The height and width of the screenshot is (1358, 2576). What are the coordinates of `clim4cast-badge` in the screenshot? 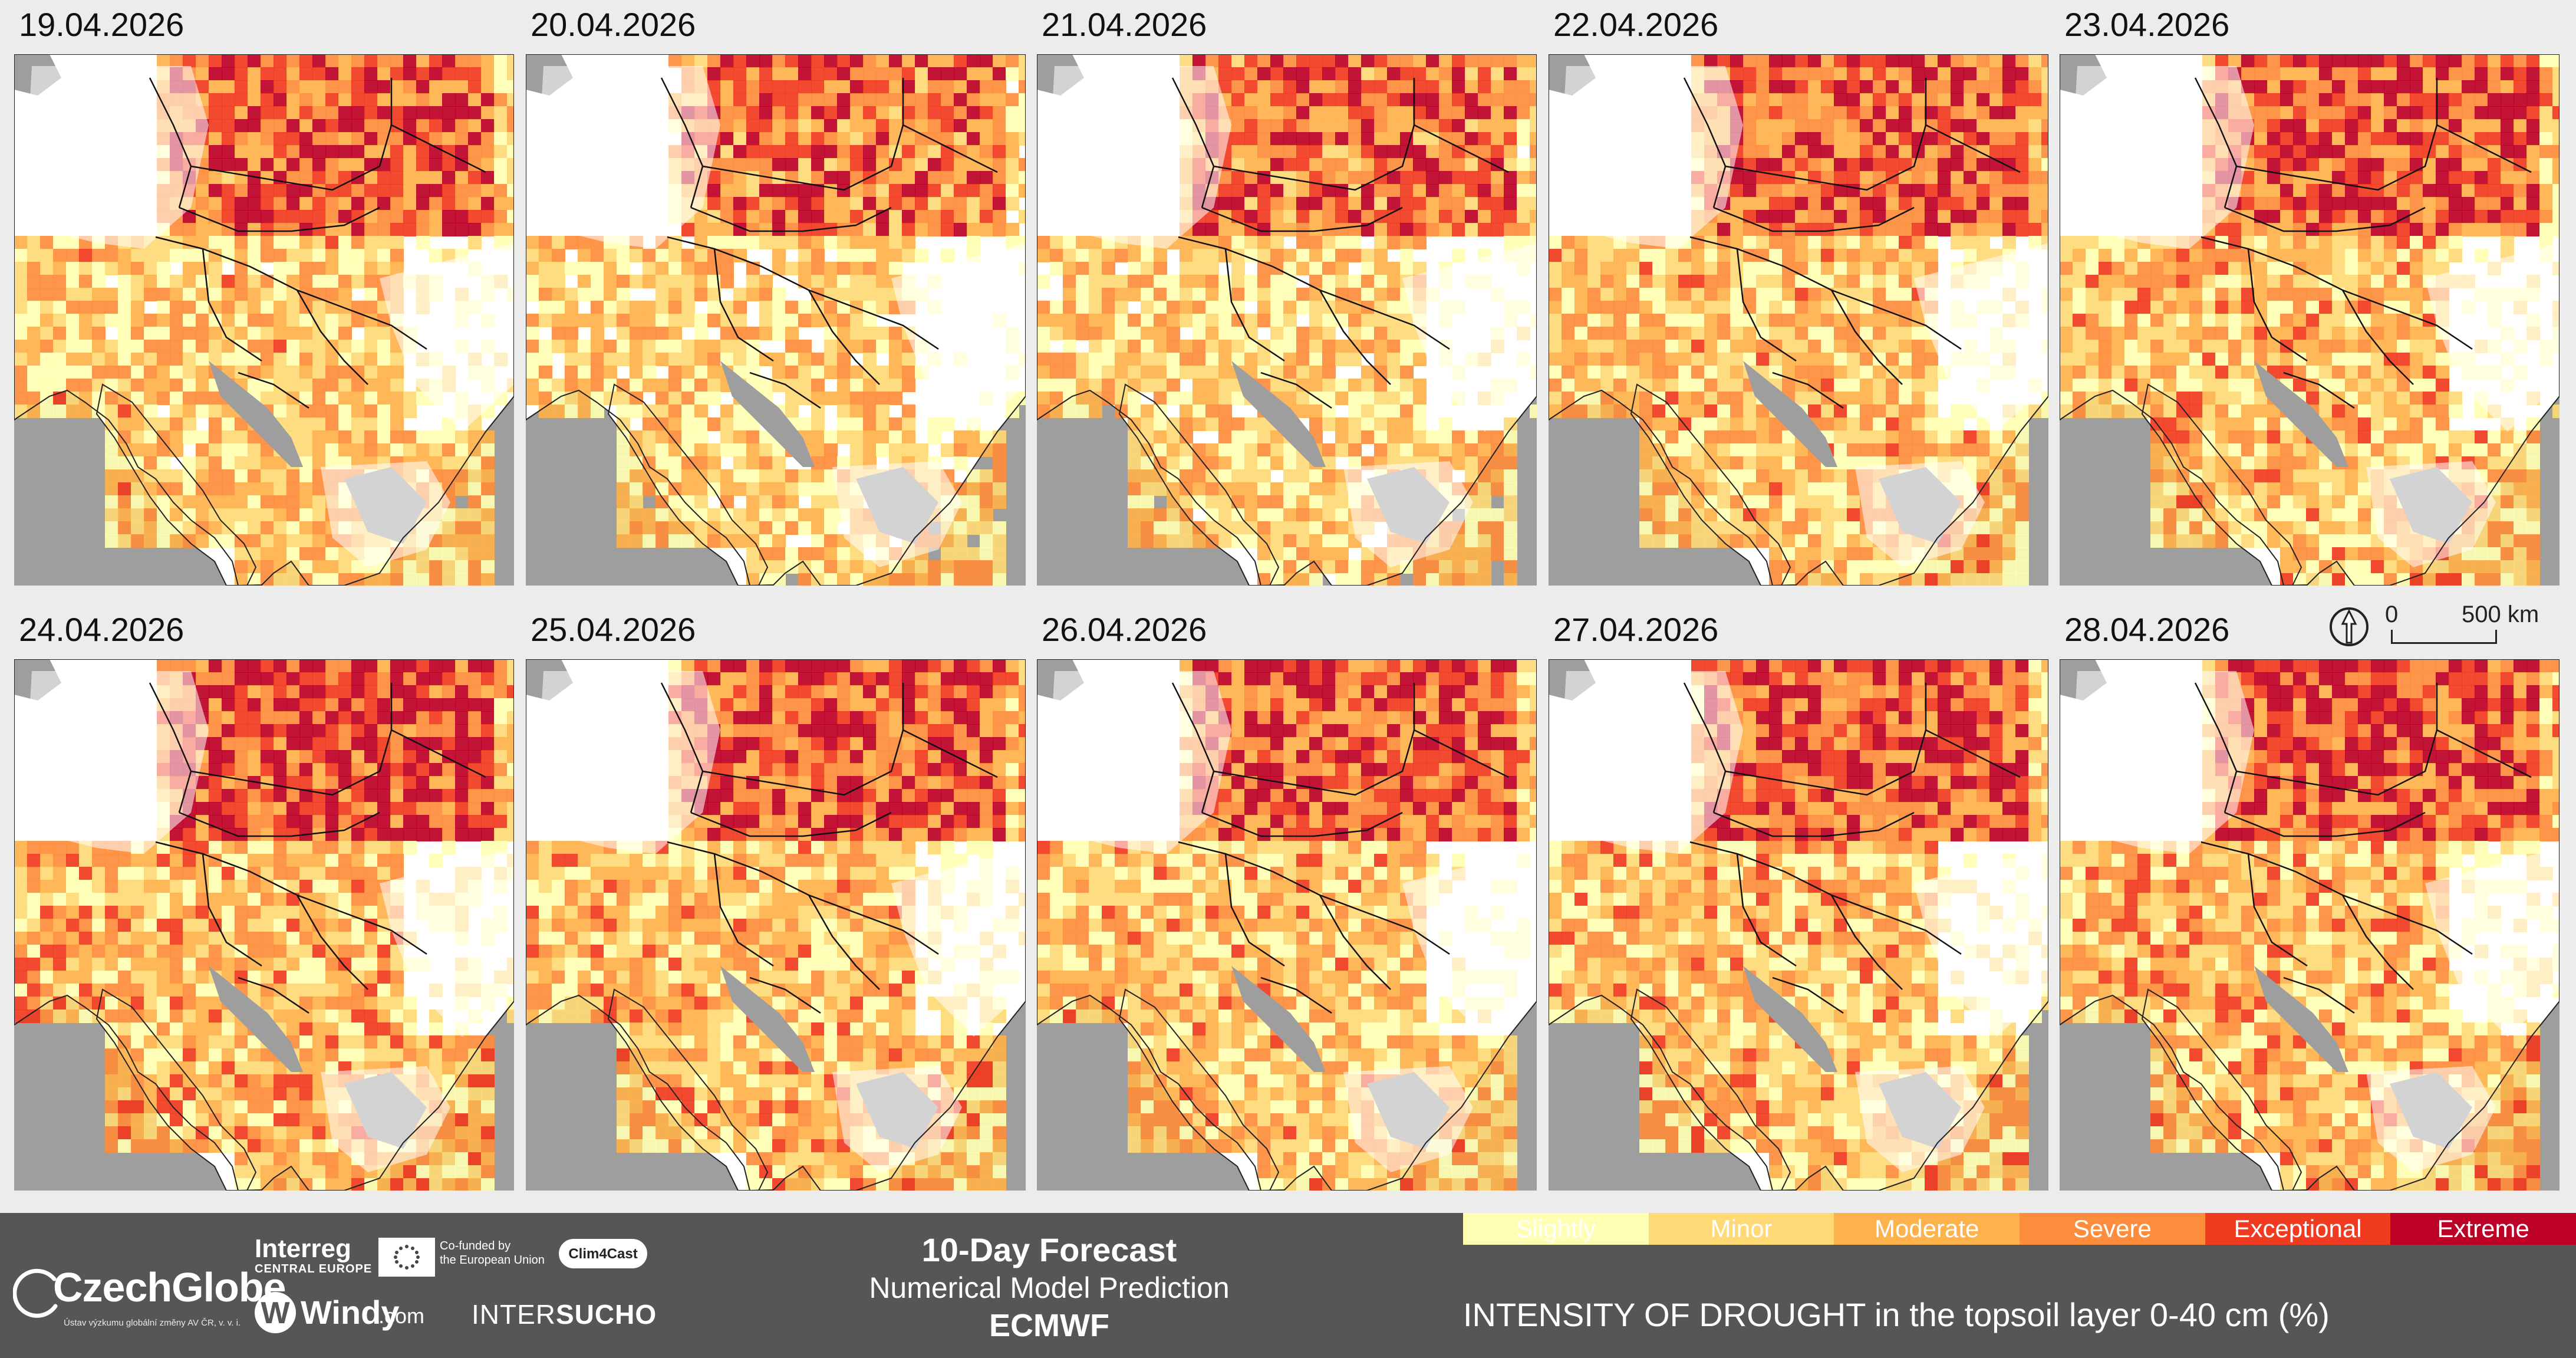 It's located at (603, 1253).